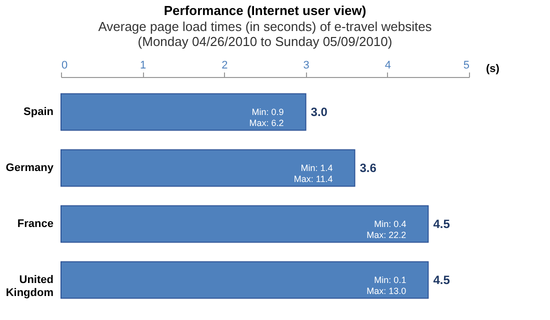 The image size is (550, 320). What do you see at coordinates (319, 112) in the screenshot?
I see `data-label: 3.0` at bounding box center [319, 112].